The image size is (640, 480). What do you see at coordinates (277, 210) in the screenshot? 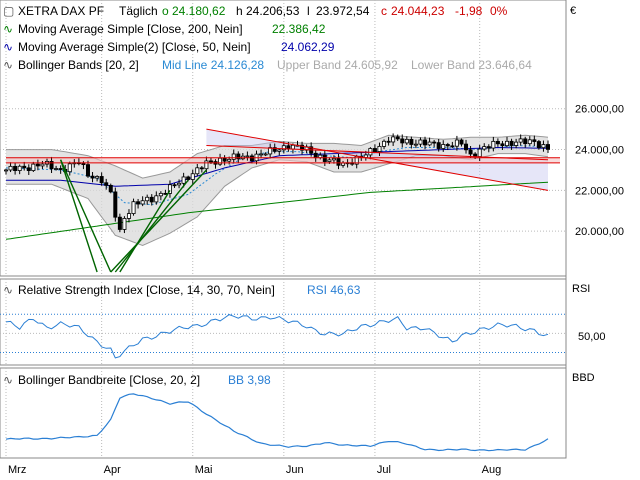
I see `ma200-line` at bounding box center [277, 210].